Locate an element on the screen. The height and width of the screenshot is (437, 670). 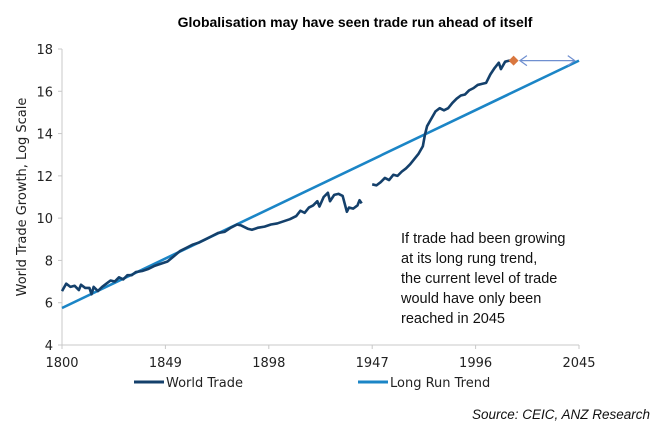
annotation-line: If trade had been growing is located at coordinates (483, 239).